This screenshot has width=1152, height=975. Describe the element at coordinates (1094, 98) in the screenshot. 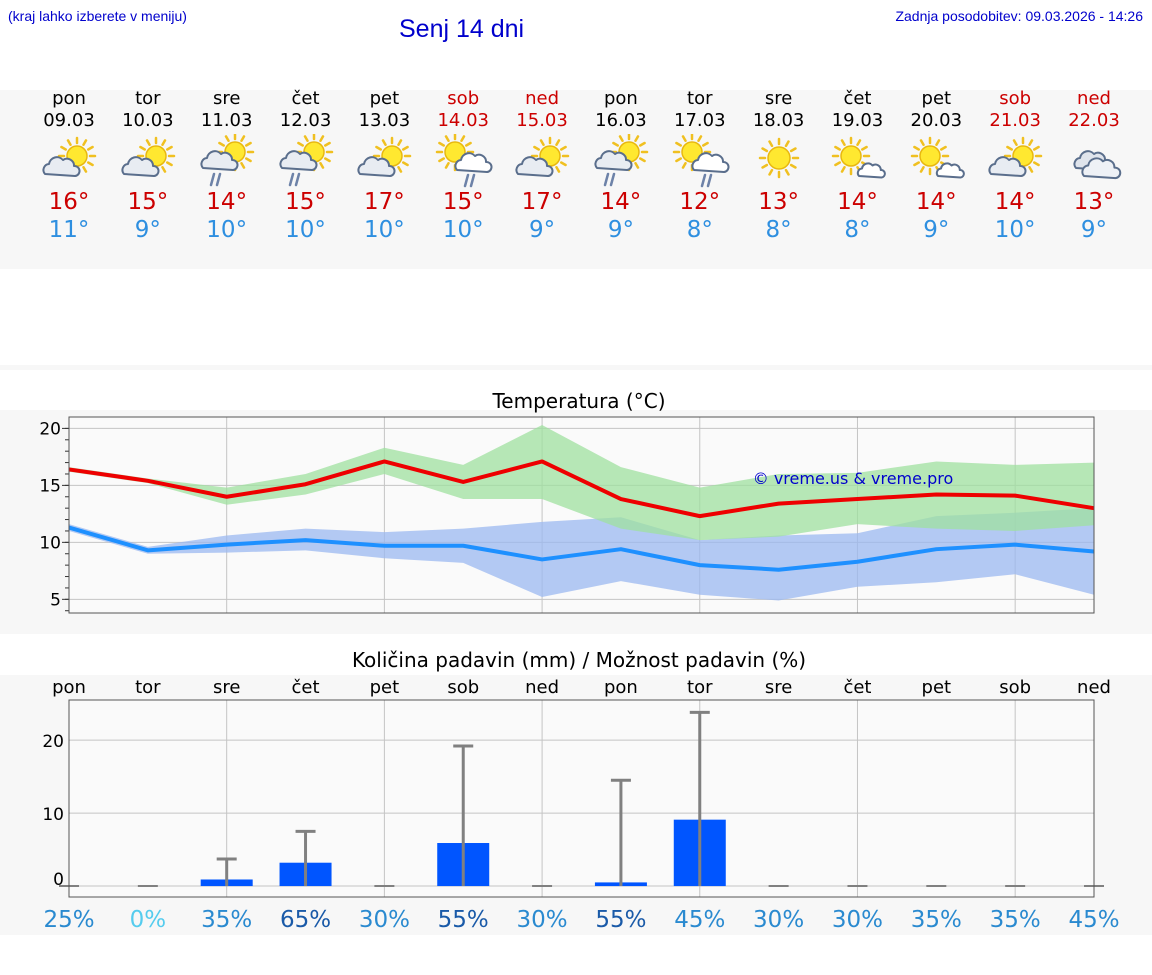

I see `day-name: ned` at that location.